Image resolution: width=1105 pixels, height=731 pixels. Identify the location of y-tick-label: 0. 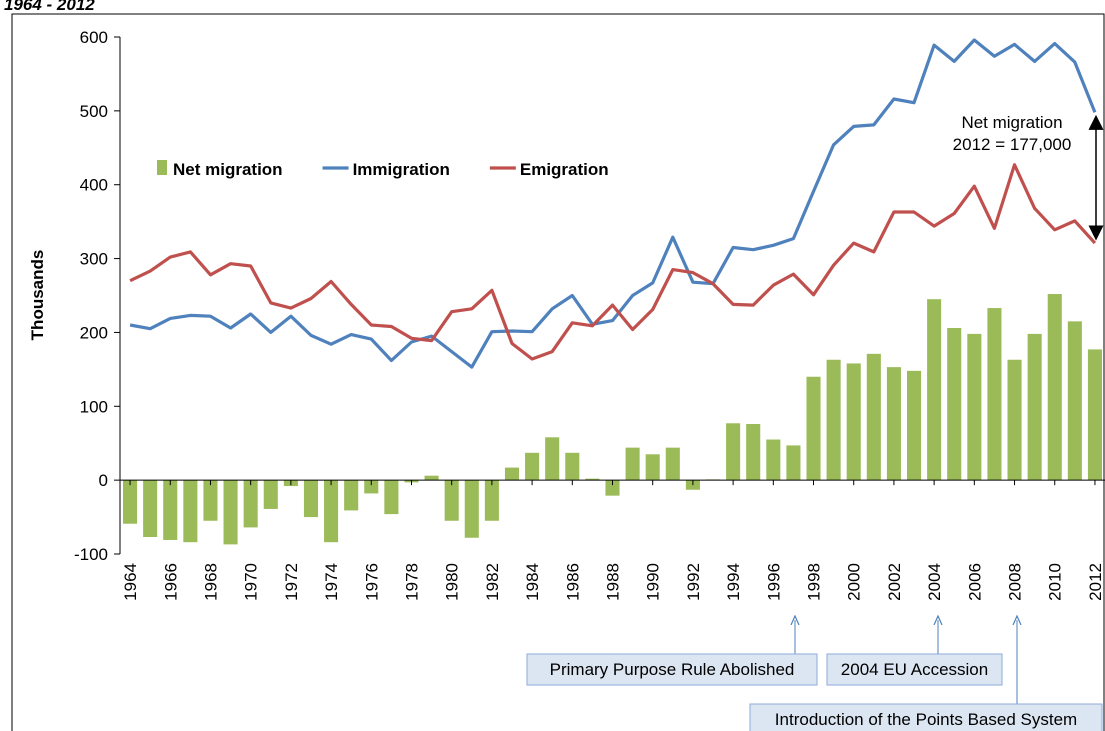
(103, 480).